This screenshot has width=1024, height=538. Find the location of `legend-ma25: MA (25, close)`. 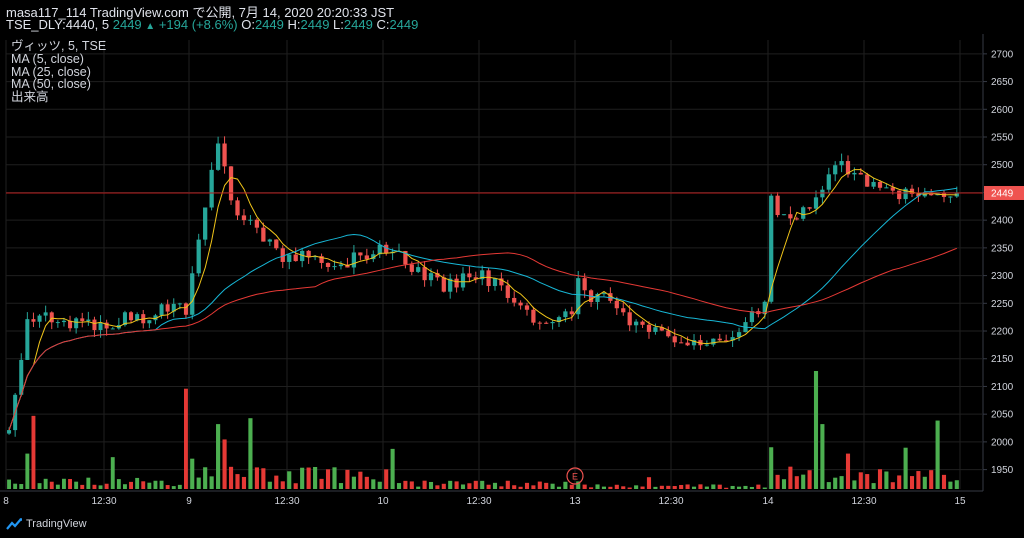

legend-ma25: MA (25, close) is located at coordinates (51, 71).